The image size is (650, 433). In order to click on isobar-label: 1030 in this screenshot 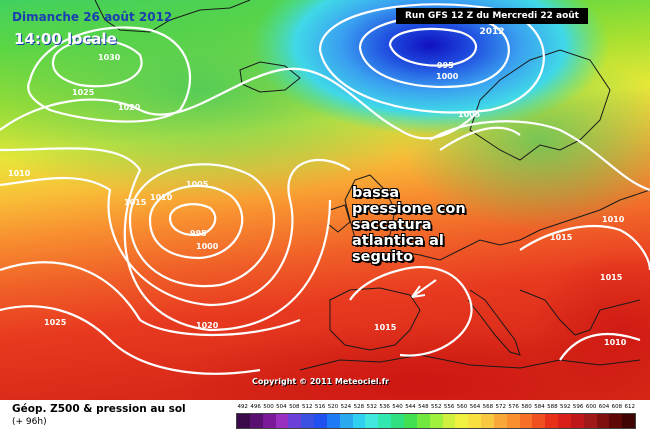, I will do `click(109, 57)`.